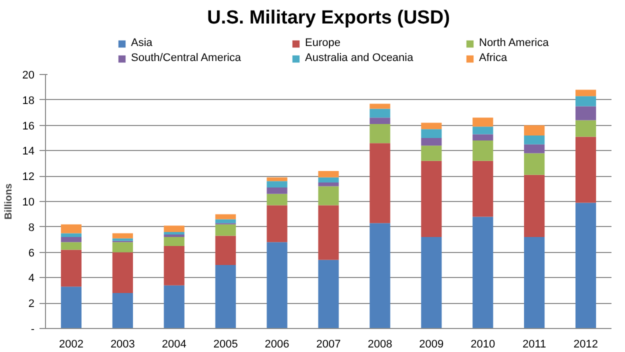 The image size is (625, 352). What do you see at coordinates (8, 201) in the screenshot?
I see `y-axis-title: Billions` at bounding box center [8, 201].